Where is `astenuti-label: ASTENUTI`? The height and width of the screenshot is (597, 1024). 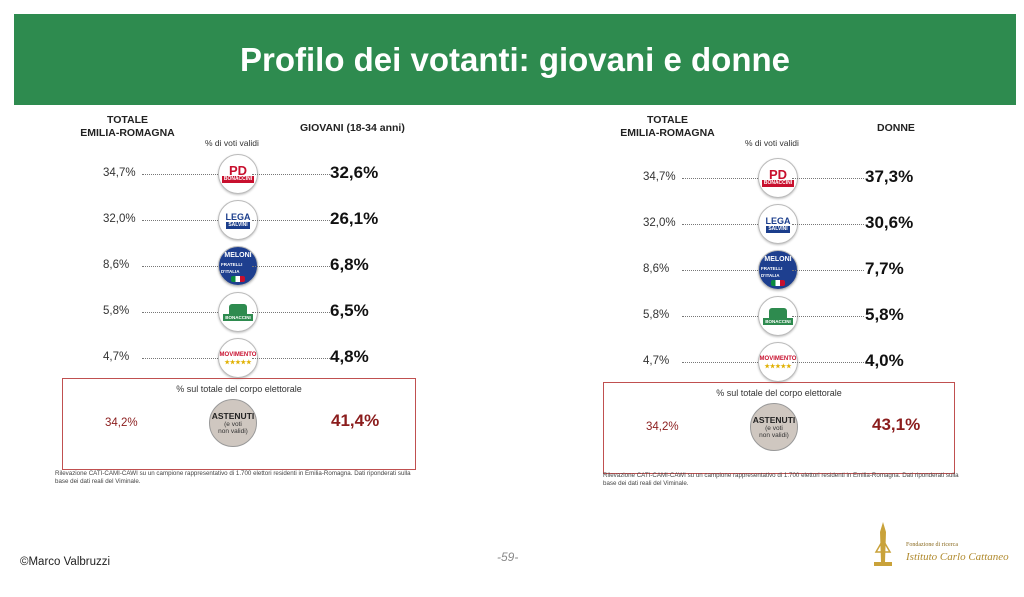 astenuti-label: ASTENUTI is located at coordinates (233, 416).